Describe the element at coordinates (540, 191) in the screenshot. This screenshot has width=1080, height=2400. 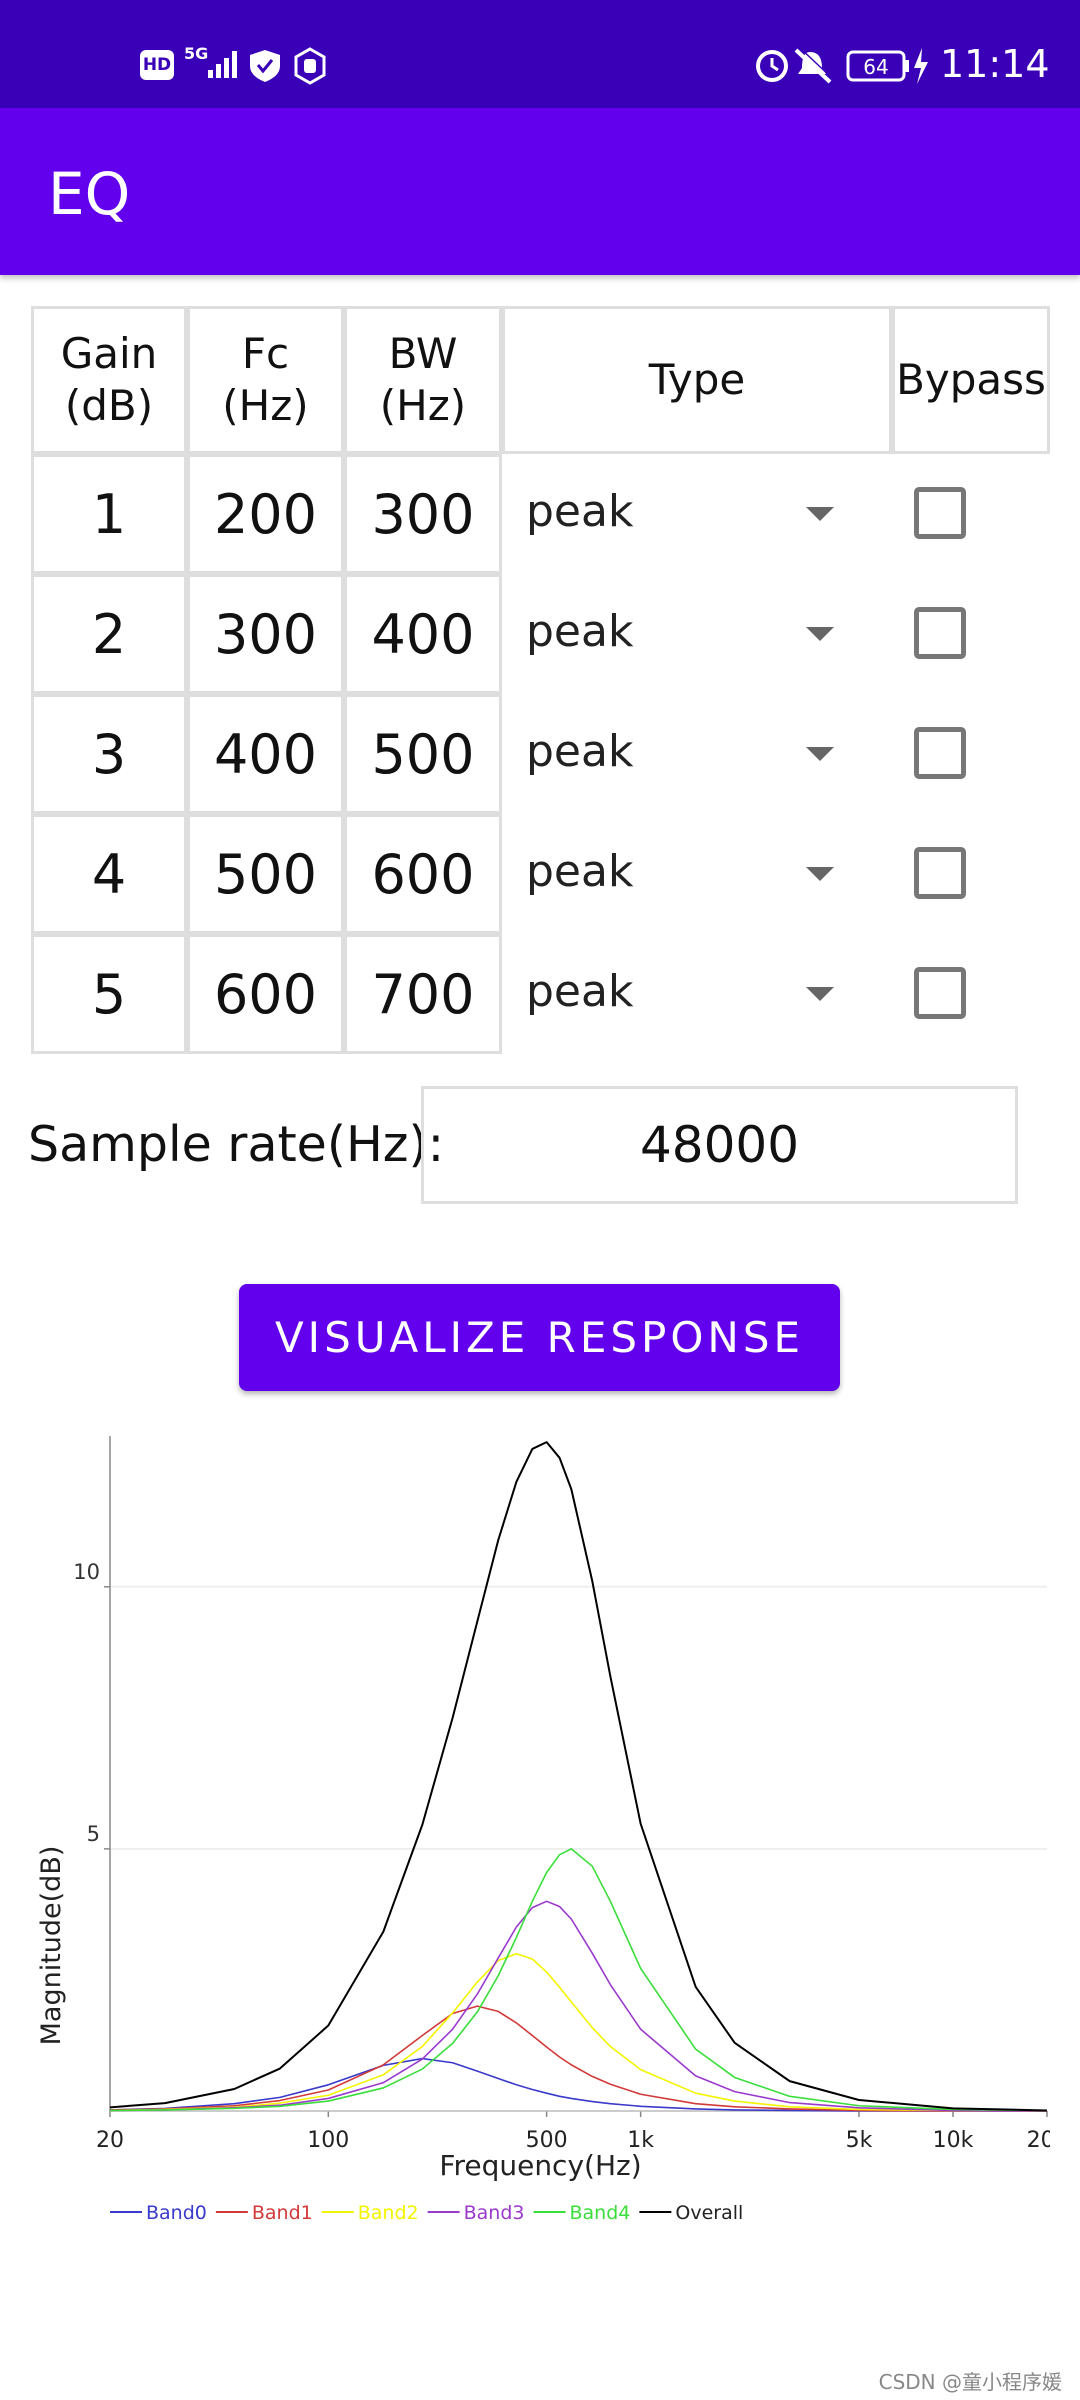
I see `app-bar: EQ` at that location.